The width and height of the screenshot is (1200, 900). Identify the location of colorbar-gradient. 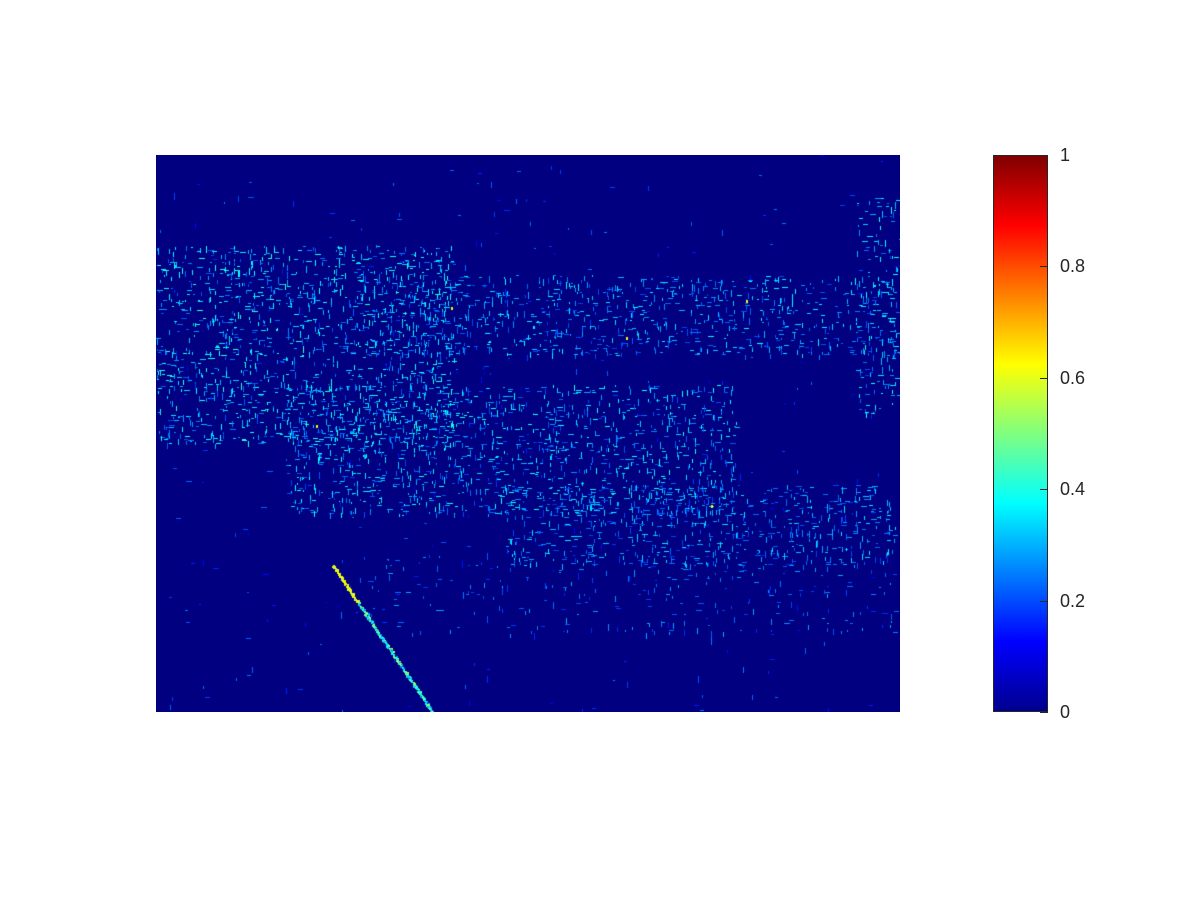
(1020, 433).